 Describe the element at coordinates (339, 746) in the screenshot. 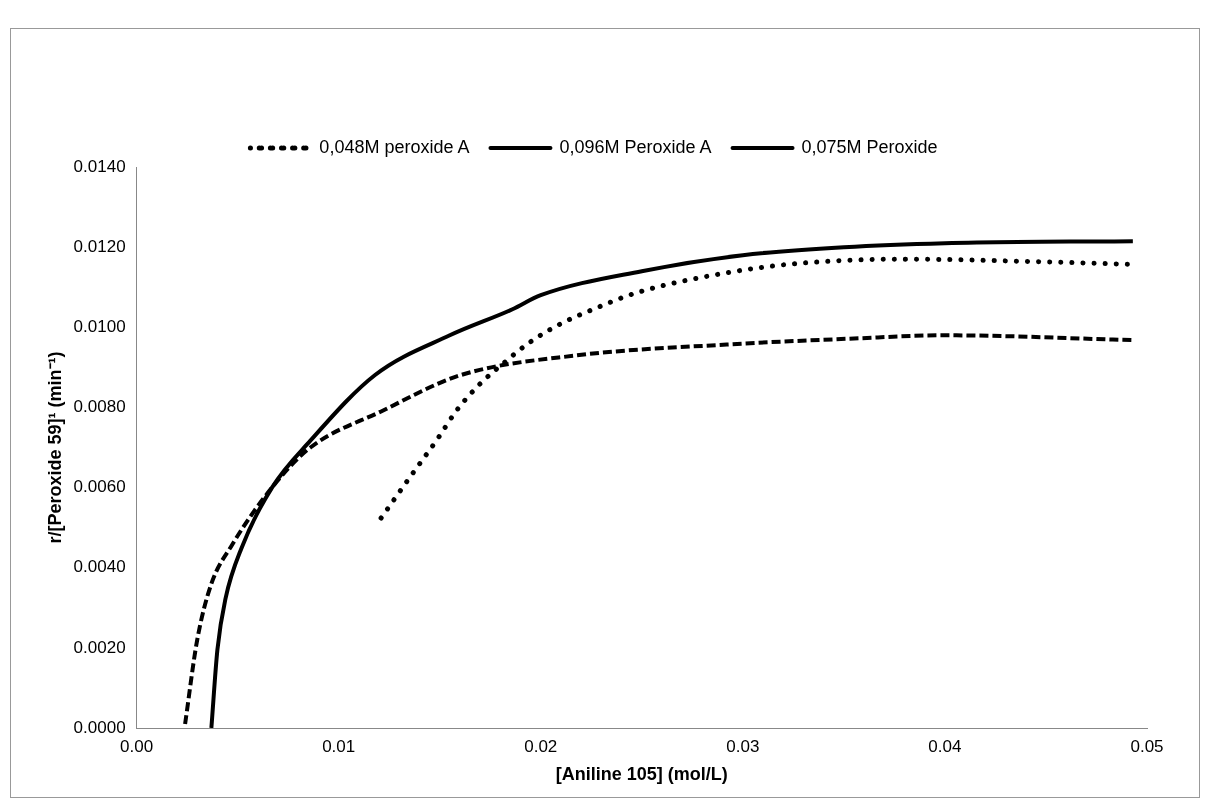

I see `x-tick-label: 0.01` at that location.